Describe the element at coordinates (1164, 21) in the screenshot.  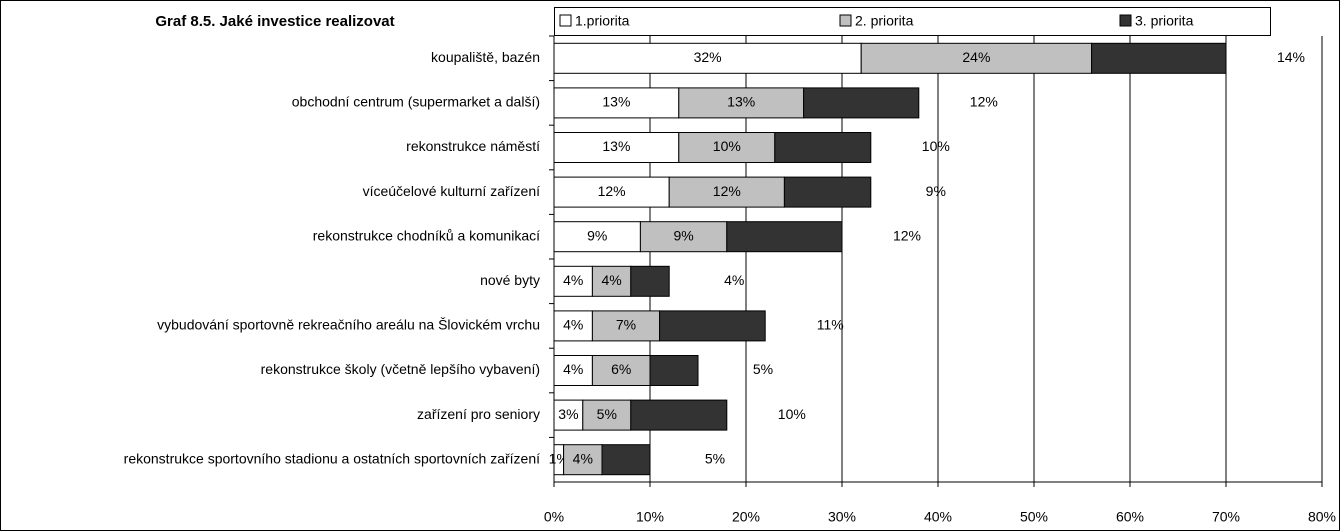
I see `legend-label: 3. priorita` at that location.